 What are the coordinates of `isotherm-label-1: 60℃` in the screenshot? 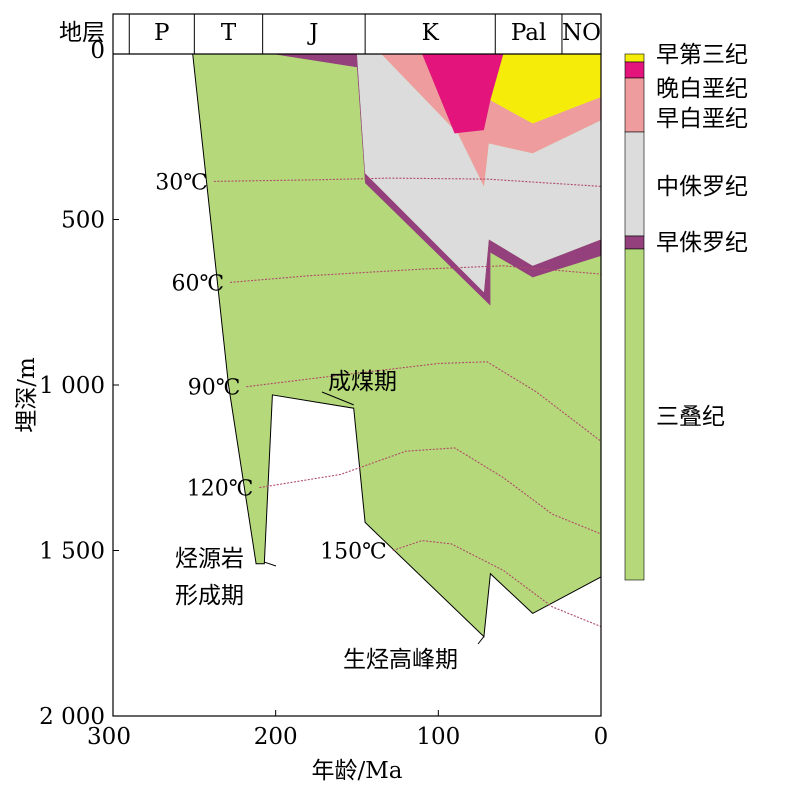 It's located at (198, 283).